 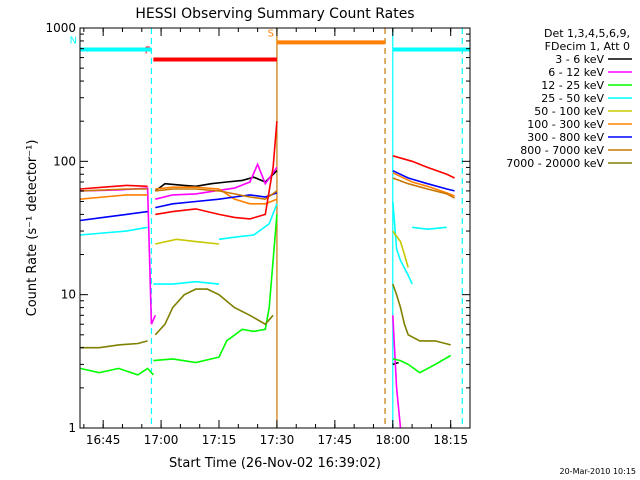 What do you see at coordinates (64, 161) in the screenshot?
I see `y-tick-label: 100` at bounding box center [64, 161].